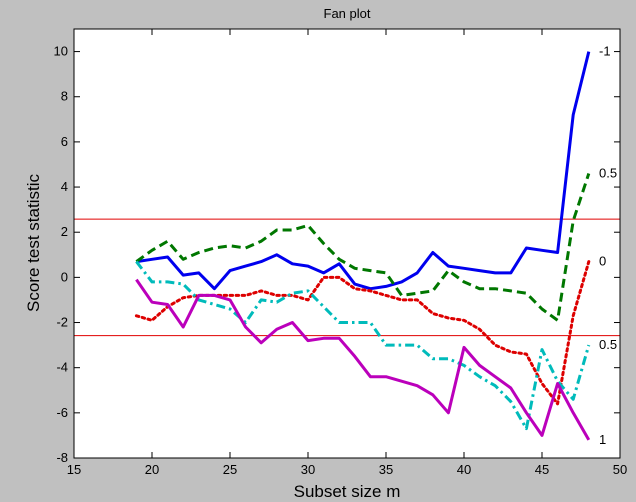  I want to click on y-tick-label: 4, so click(64, 186).